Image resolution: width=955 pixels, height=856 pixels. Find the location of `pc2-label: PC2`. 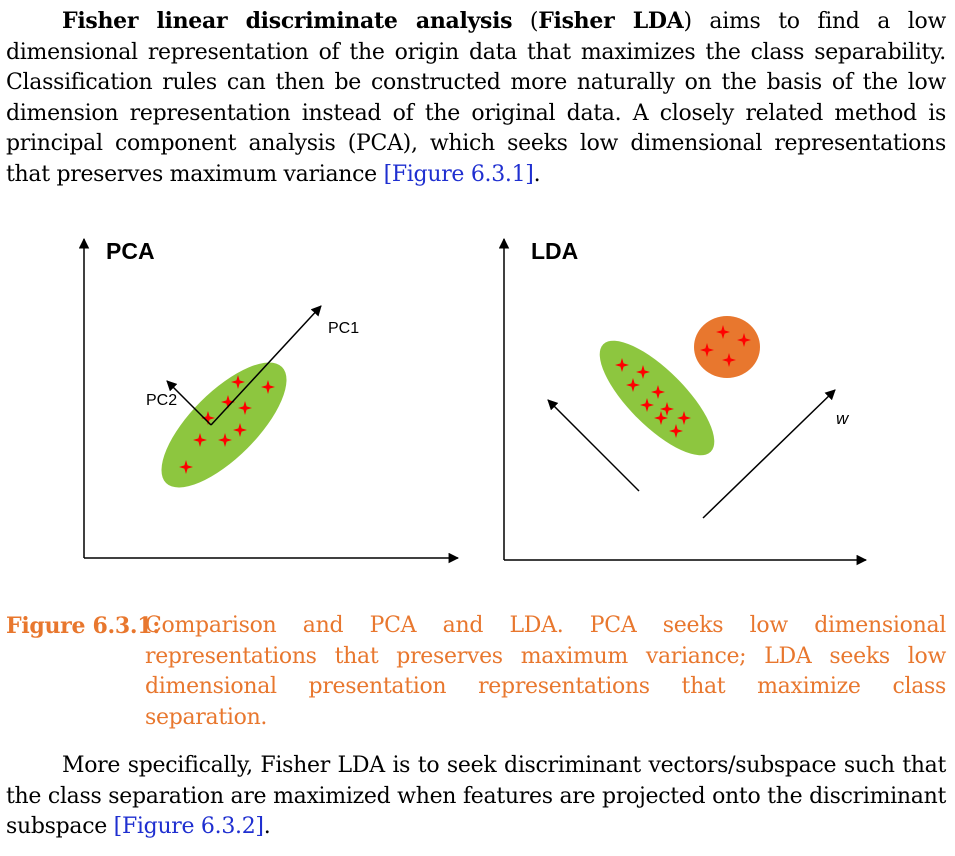

pc2-label: PC2 is located at coordinates (161, 400).